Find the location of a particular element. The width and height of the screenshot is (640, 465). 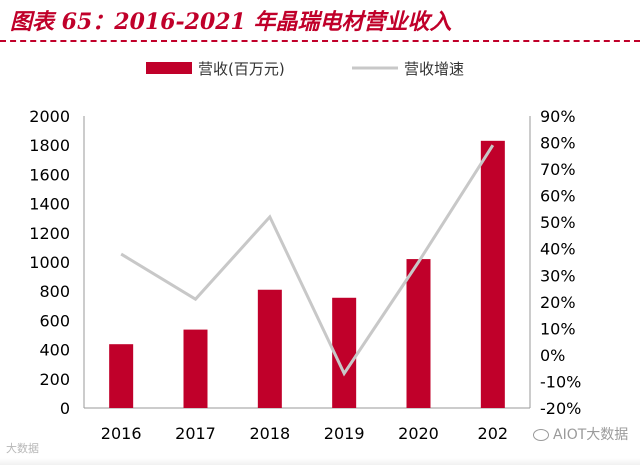

x-tick-label: 2018 is located at coordinates (269, 433).